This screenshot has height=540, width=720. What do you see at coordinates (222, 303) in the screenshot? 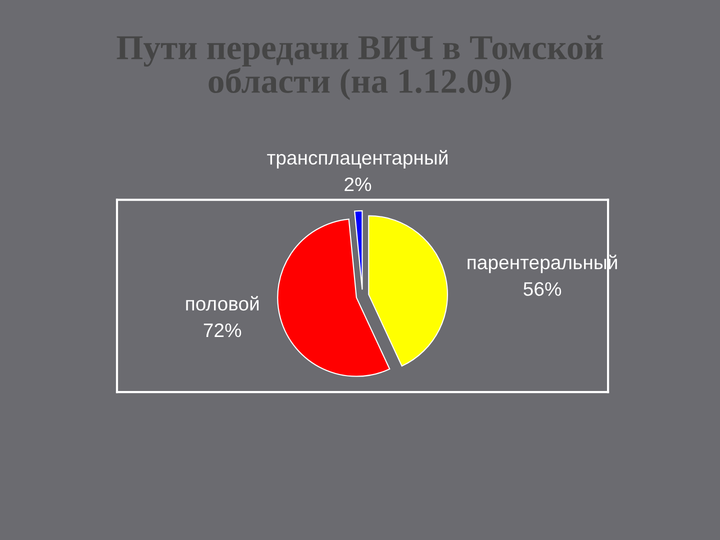
I see `slice-label: половой` at bounding box center [222, 303].